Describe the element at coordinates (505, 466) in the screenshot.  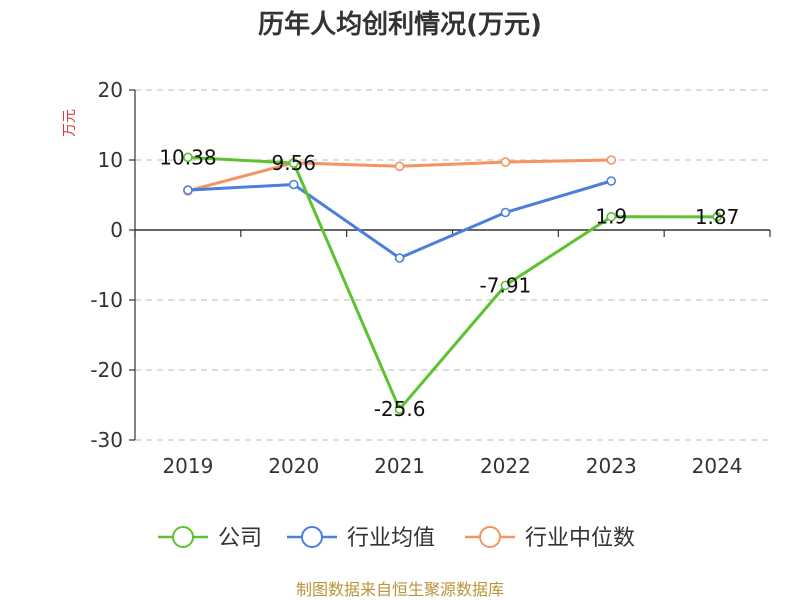
I see `x-tick-label: 2022` at that location.